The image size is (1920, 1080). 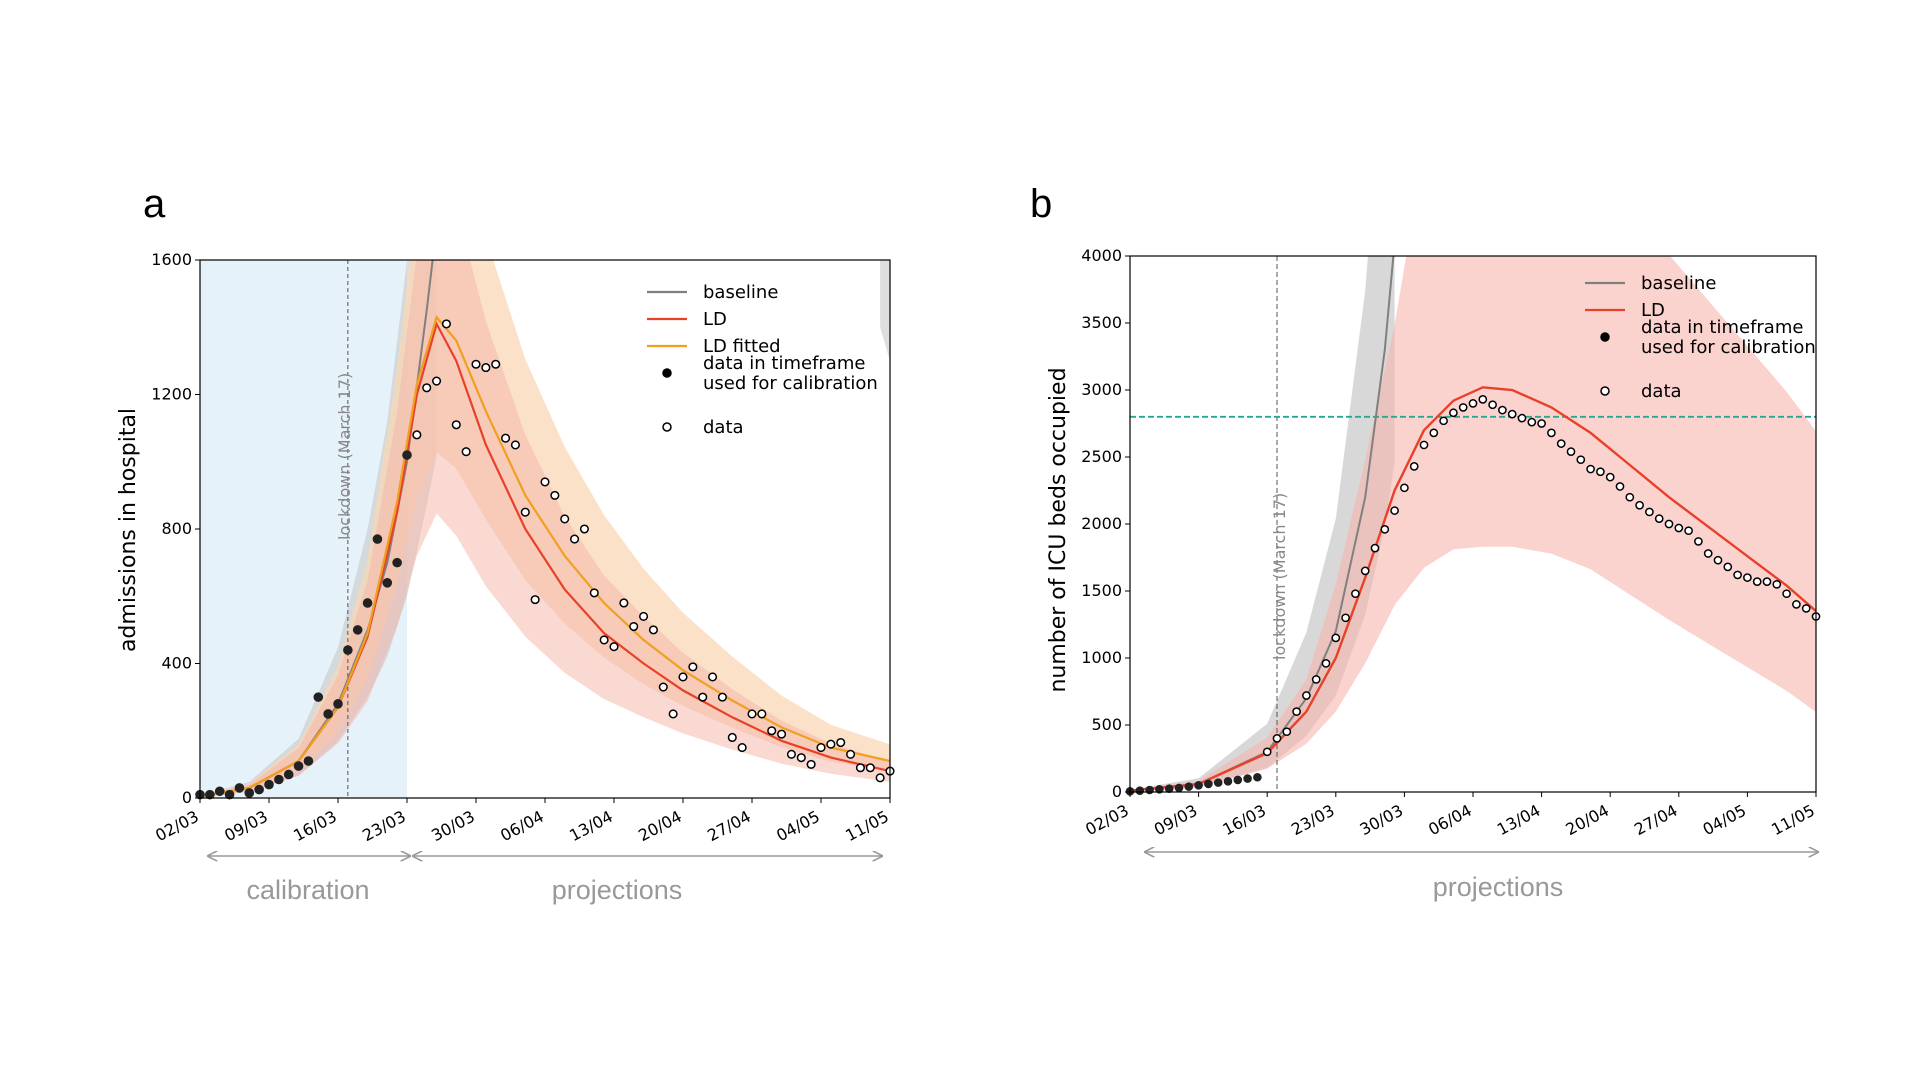 I want to click on b-xtick-label: 16/03, so click(x=1244, y=820).